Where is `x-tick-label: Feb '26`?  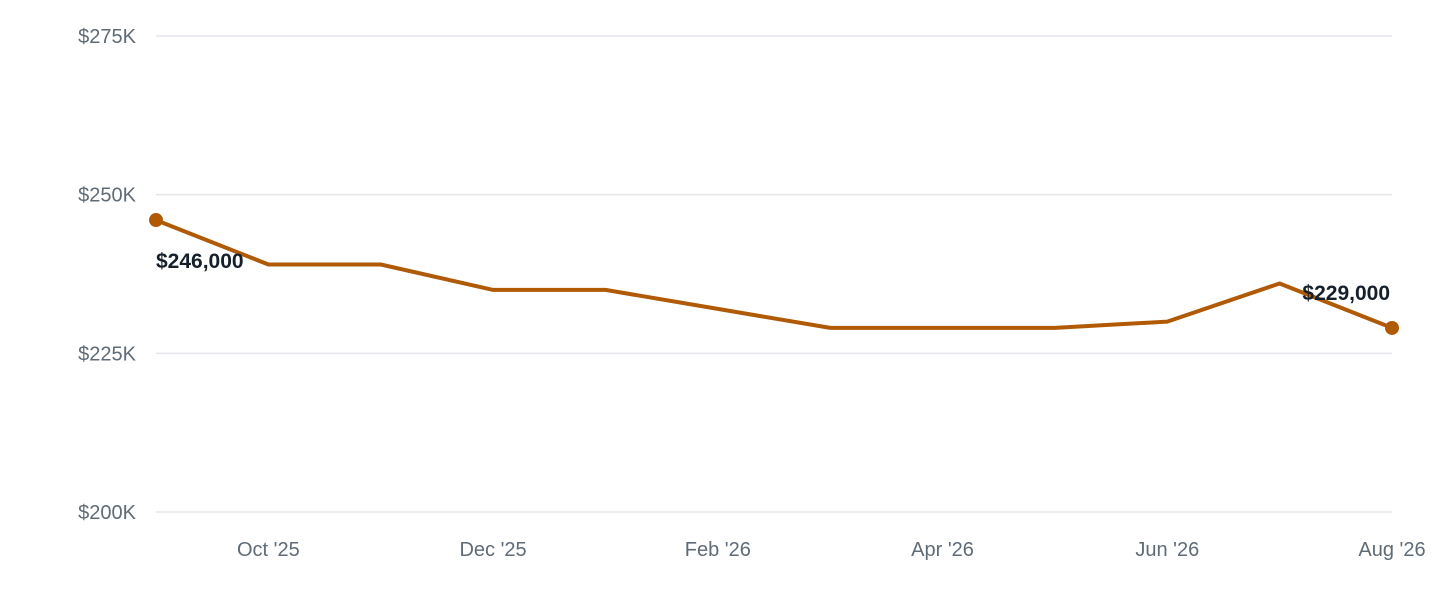
x-tick-label: Feb '26 is located at coordinates (718, 550).